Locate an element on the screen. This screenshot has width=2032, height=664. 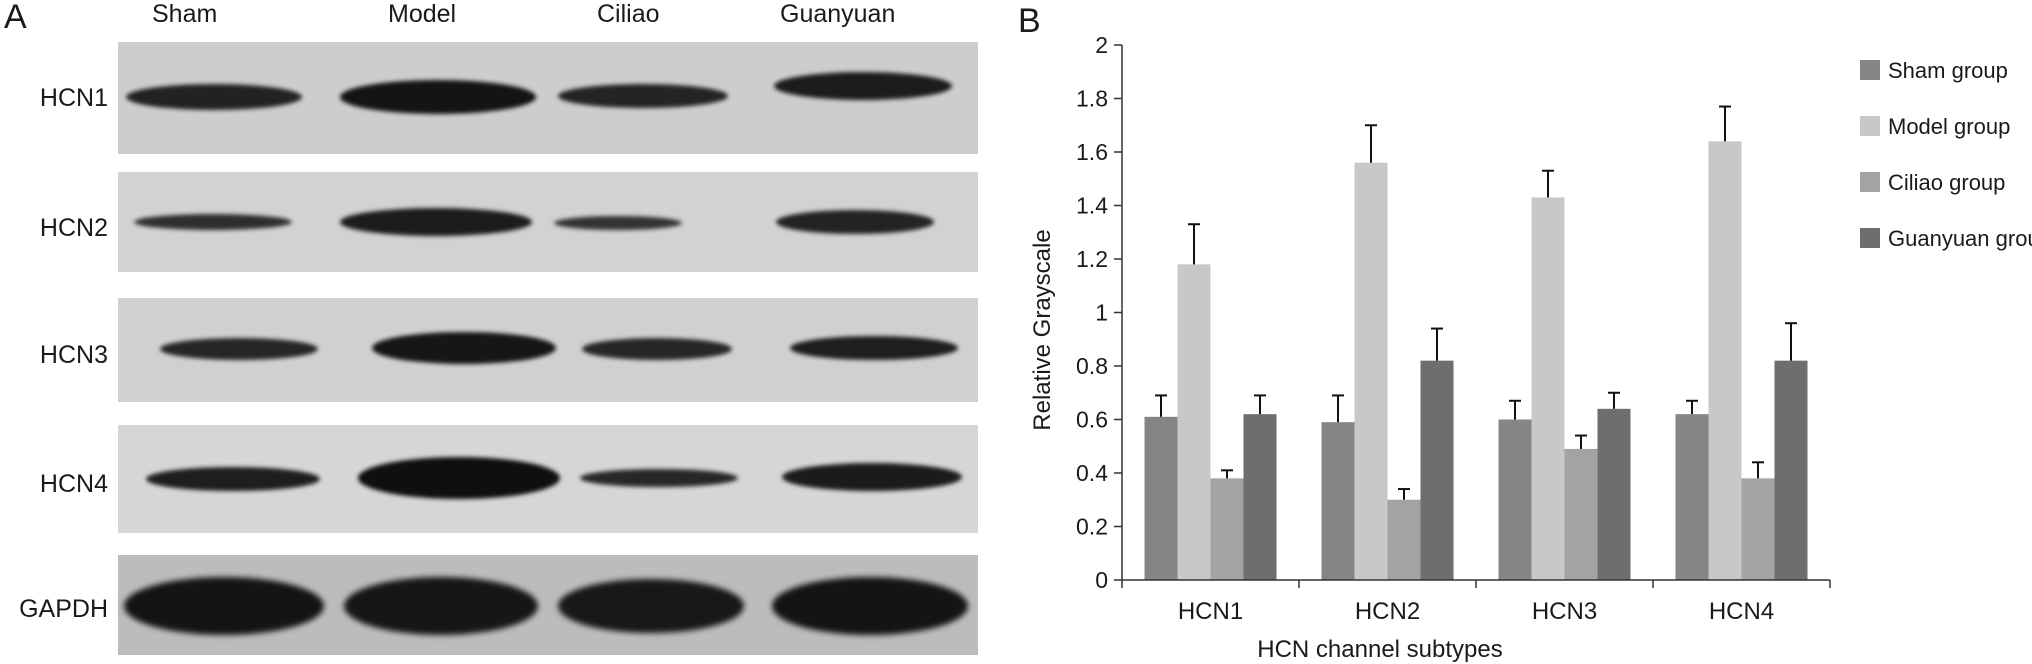
lane-label-ciliao: Ciliao is located at coordinates (628, 14).